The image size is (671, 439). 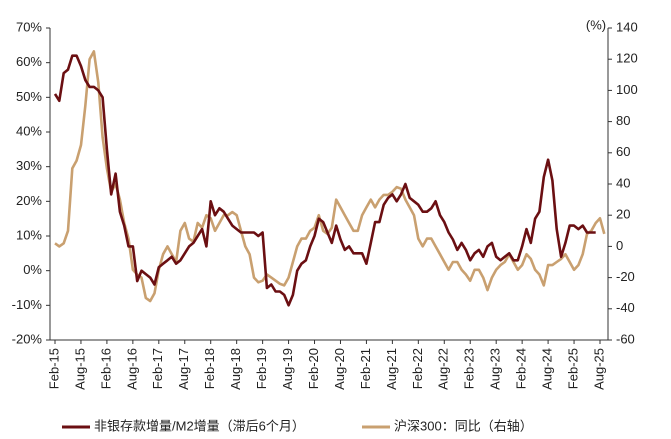 What do you see at coordinates (623, 120) in the screenshot?
I see `y2-tick-label: 80` at bounding box center [623, 120].